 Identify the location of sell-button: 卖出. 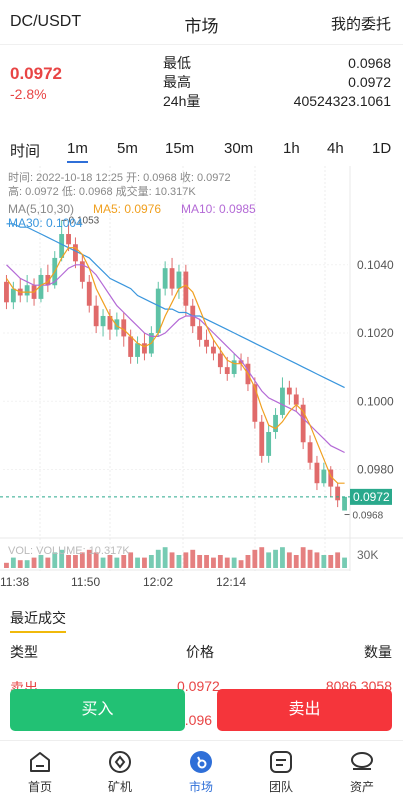
(304, 710).